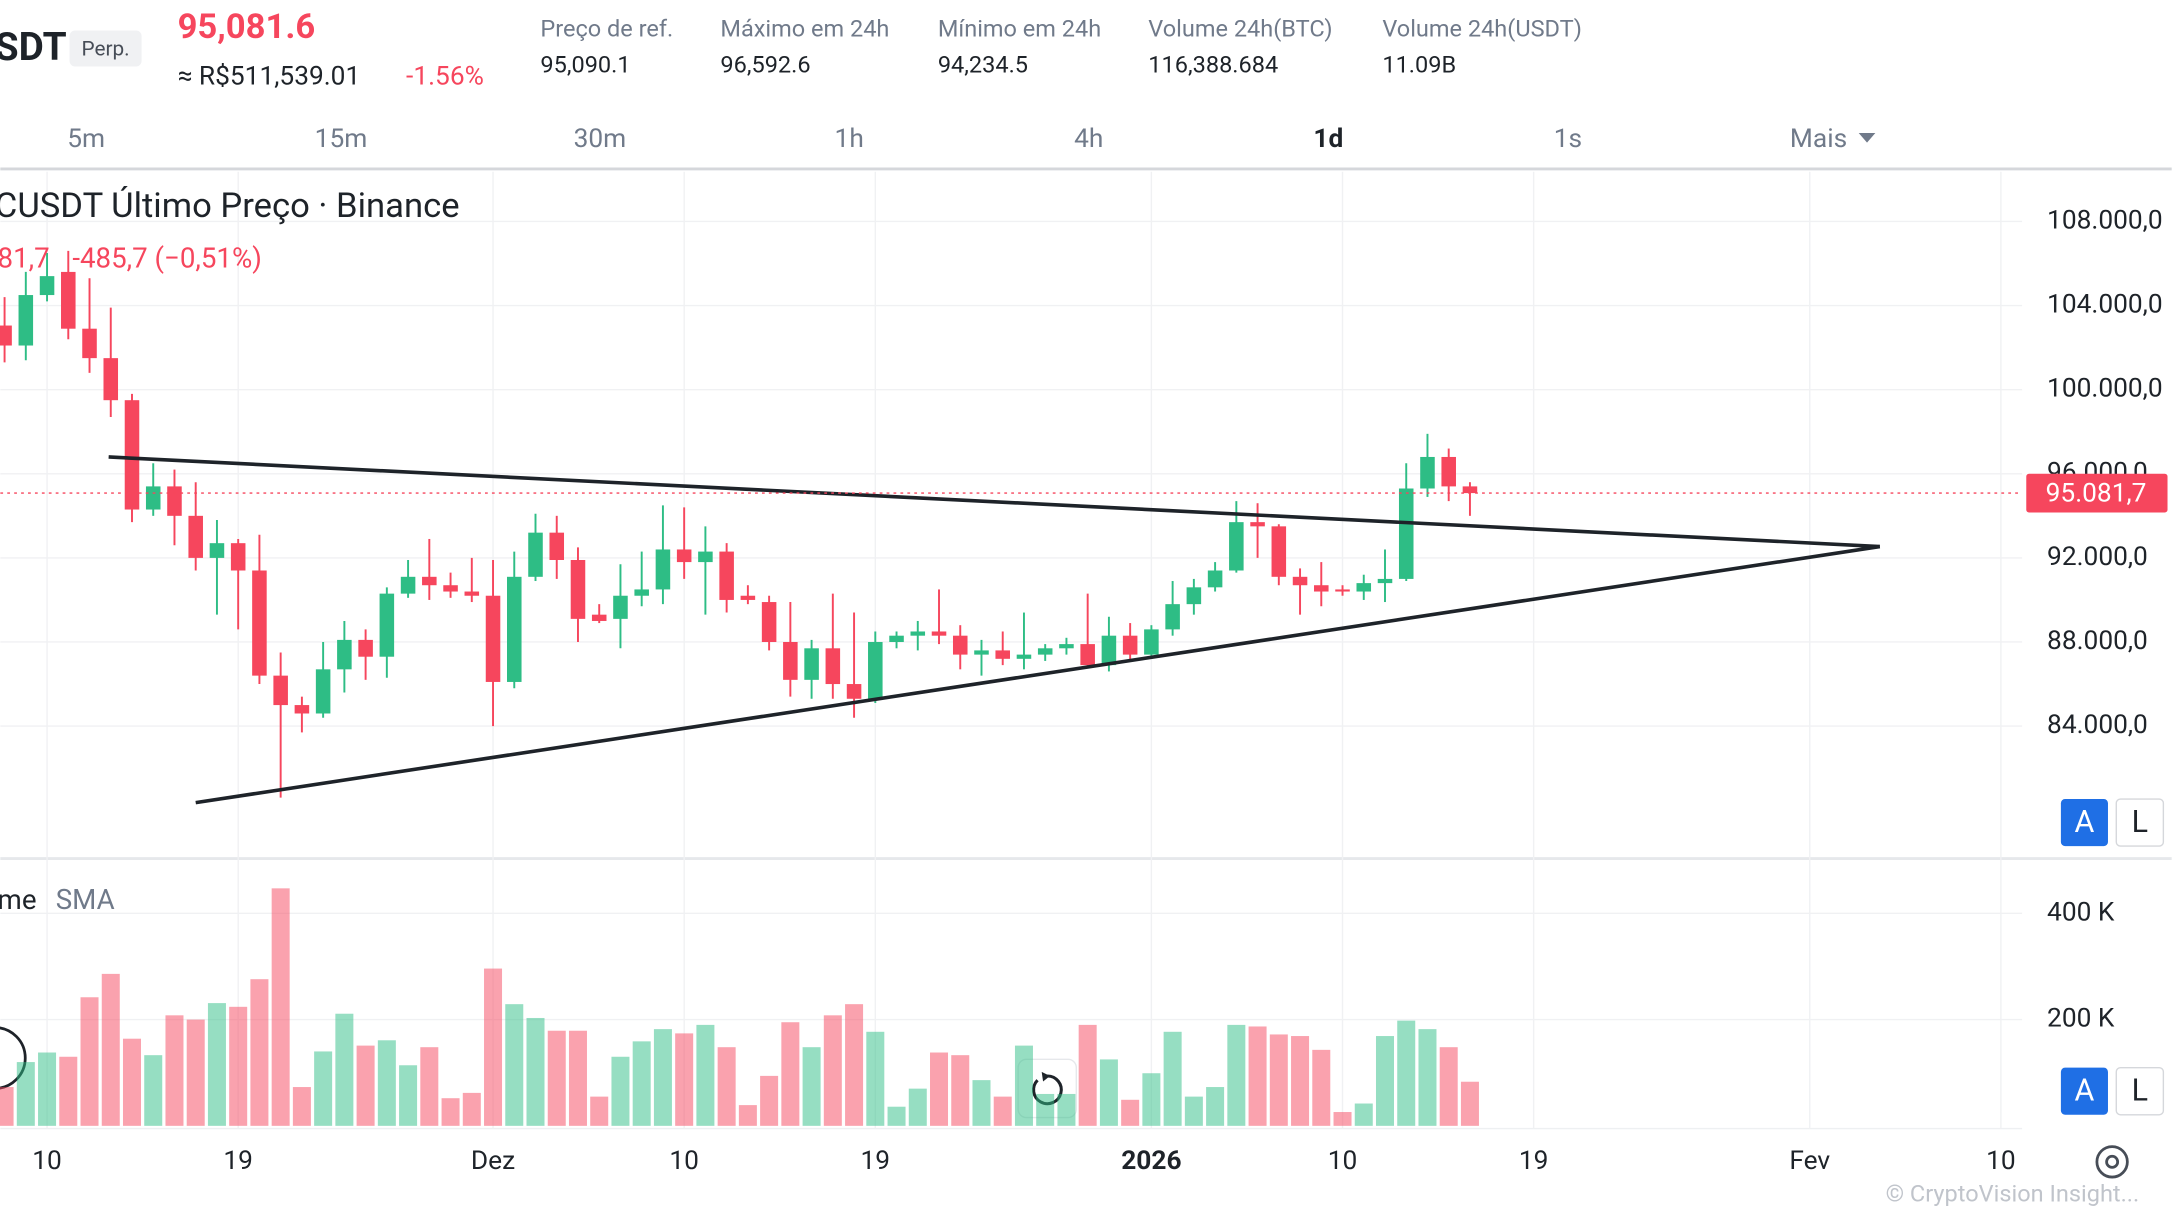 The image size is (2172, 1220). What do you see at coordinates (1045, 1076) in the screenshot?
I see `reset-arrow` at bounding box center [1045, 1076].